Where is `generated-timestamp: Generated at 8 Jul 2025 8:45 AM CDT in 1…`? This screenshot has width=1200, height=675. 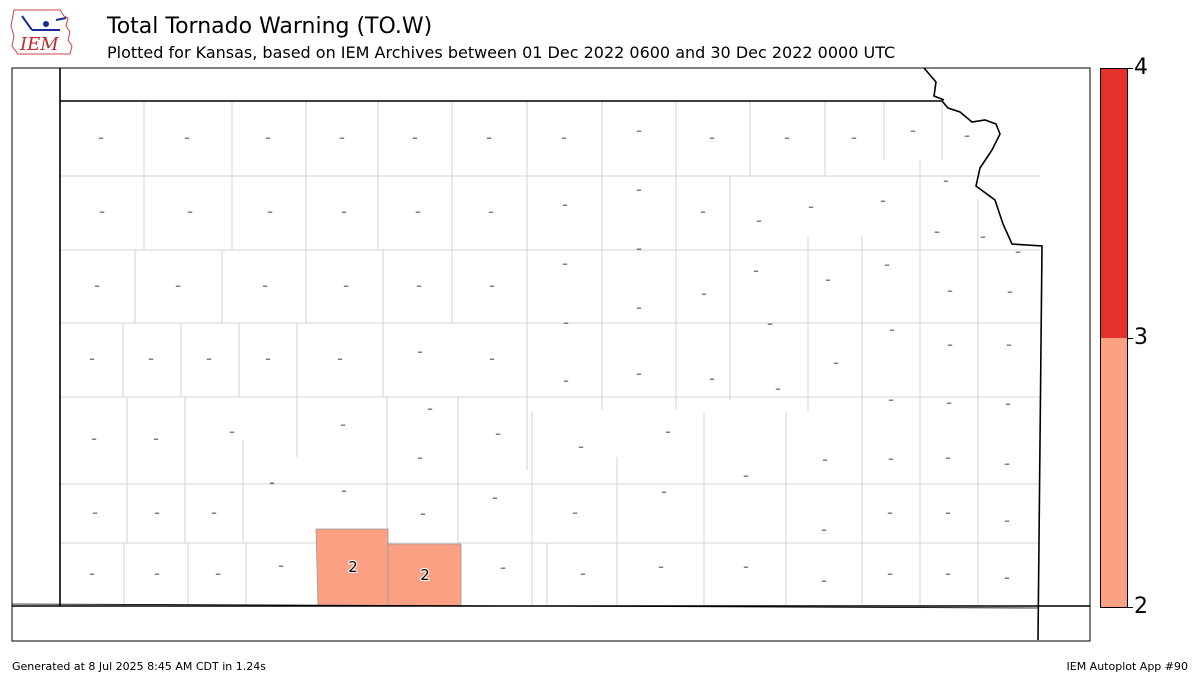
generated-timestamp: Generated at 8 Jul 2025 8:45 AM CDT in 1… is located at coordinates (139, 666).